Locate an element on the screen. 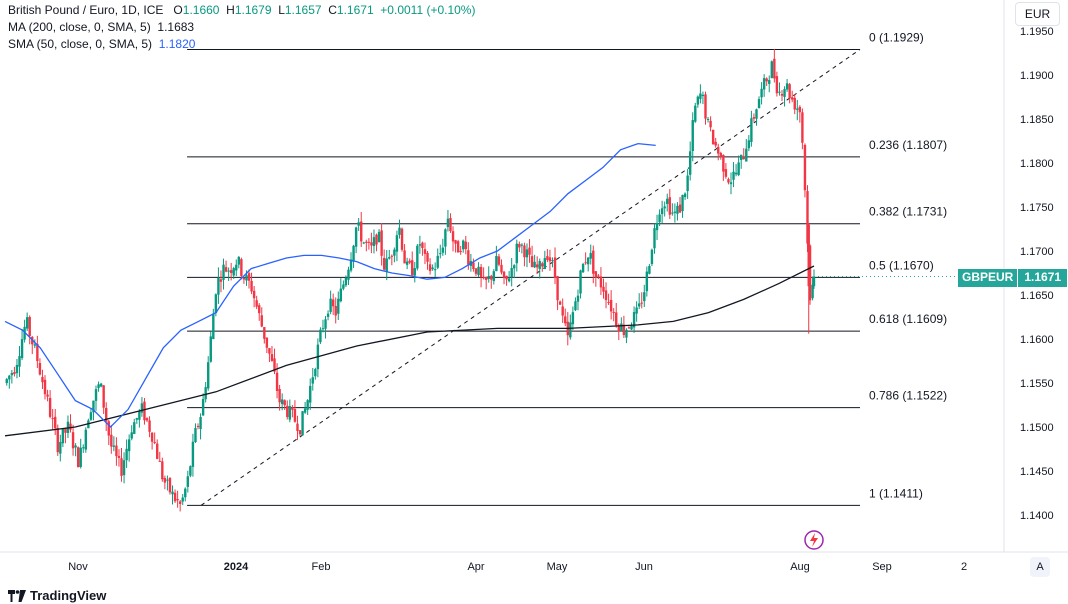  fib-level-label: 0.618 (1.1609) is located at coordinates (908, 319).